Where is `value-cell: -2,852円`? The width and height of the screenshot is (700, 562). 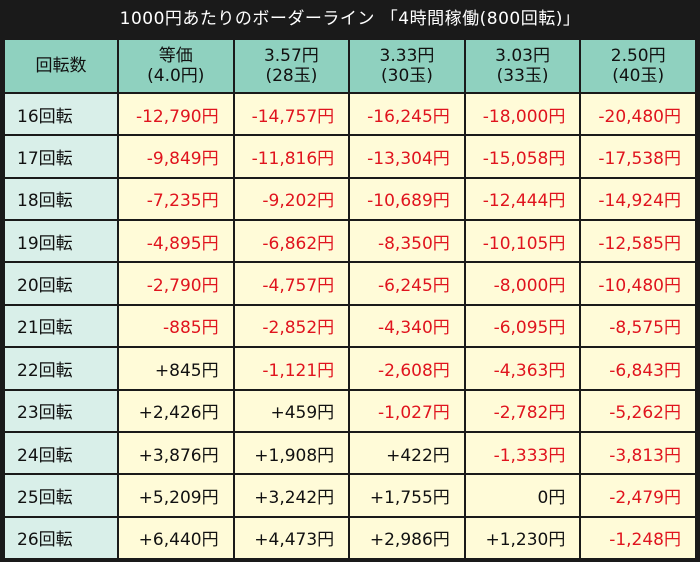 value-cell: -2,852円 is located at coordinates (291, 326).